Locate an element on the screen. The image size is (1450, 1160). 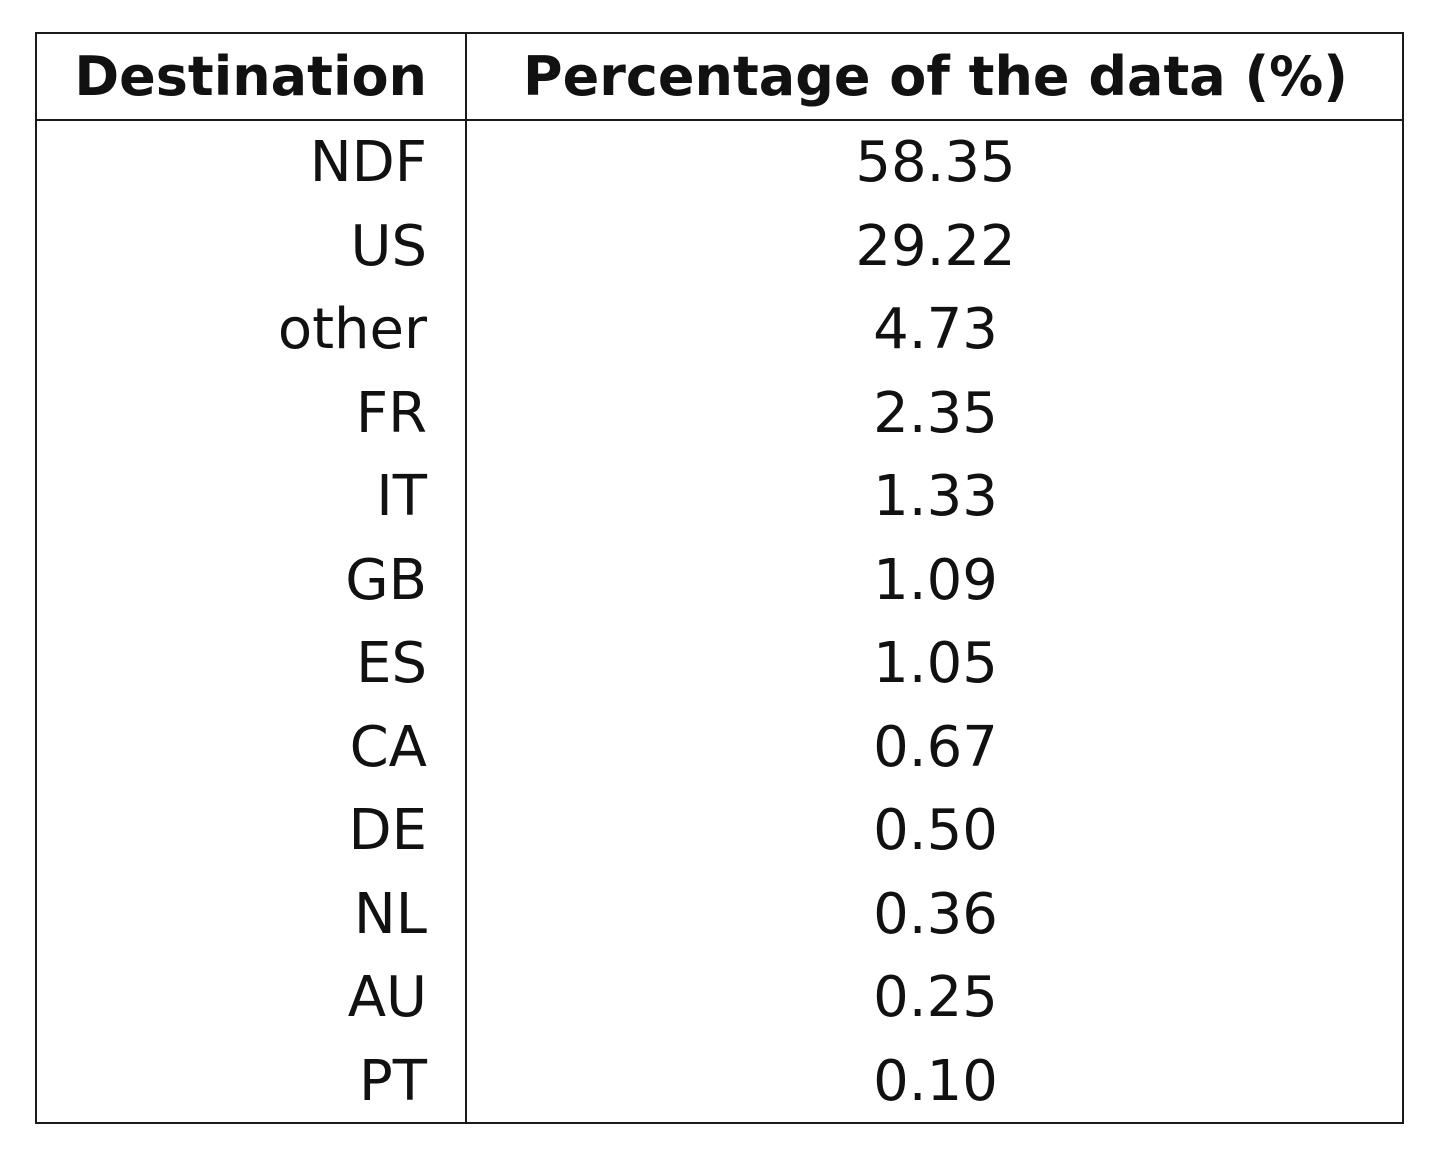
cell-percentage: 0.25 is located at coordinates (935, 997).